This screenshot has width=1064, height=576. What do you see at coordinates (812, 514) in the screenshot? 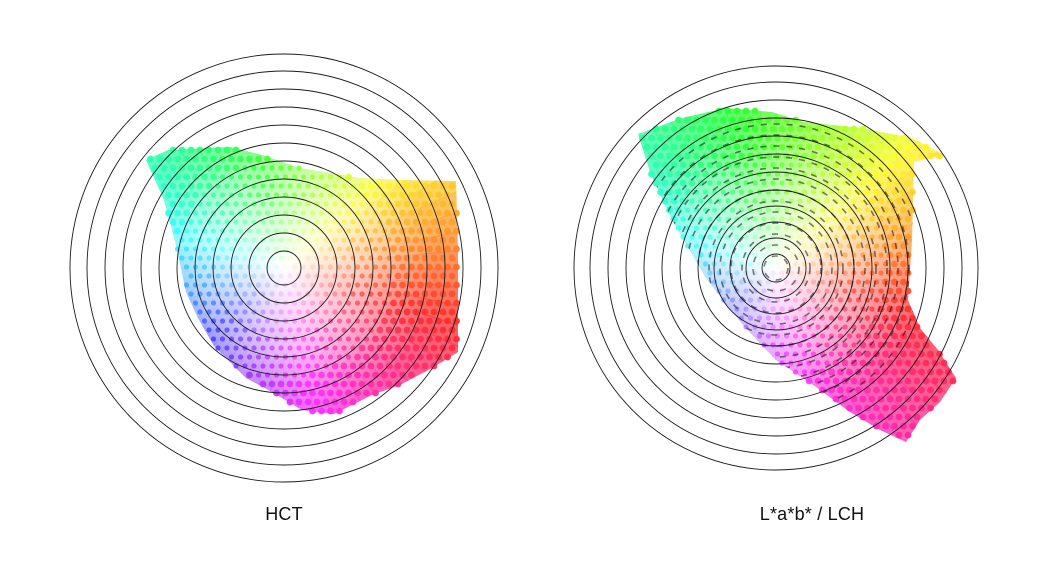
I see `lab-caption: L*a*b* / LCH` at bounding box center [812, 514].